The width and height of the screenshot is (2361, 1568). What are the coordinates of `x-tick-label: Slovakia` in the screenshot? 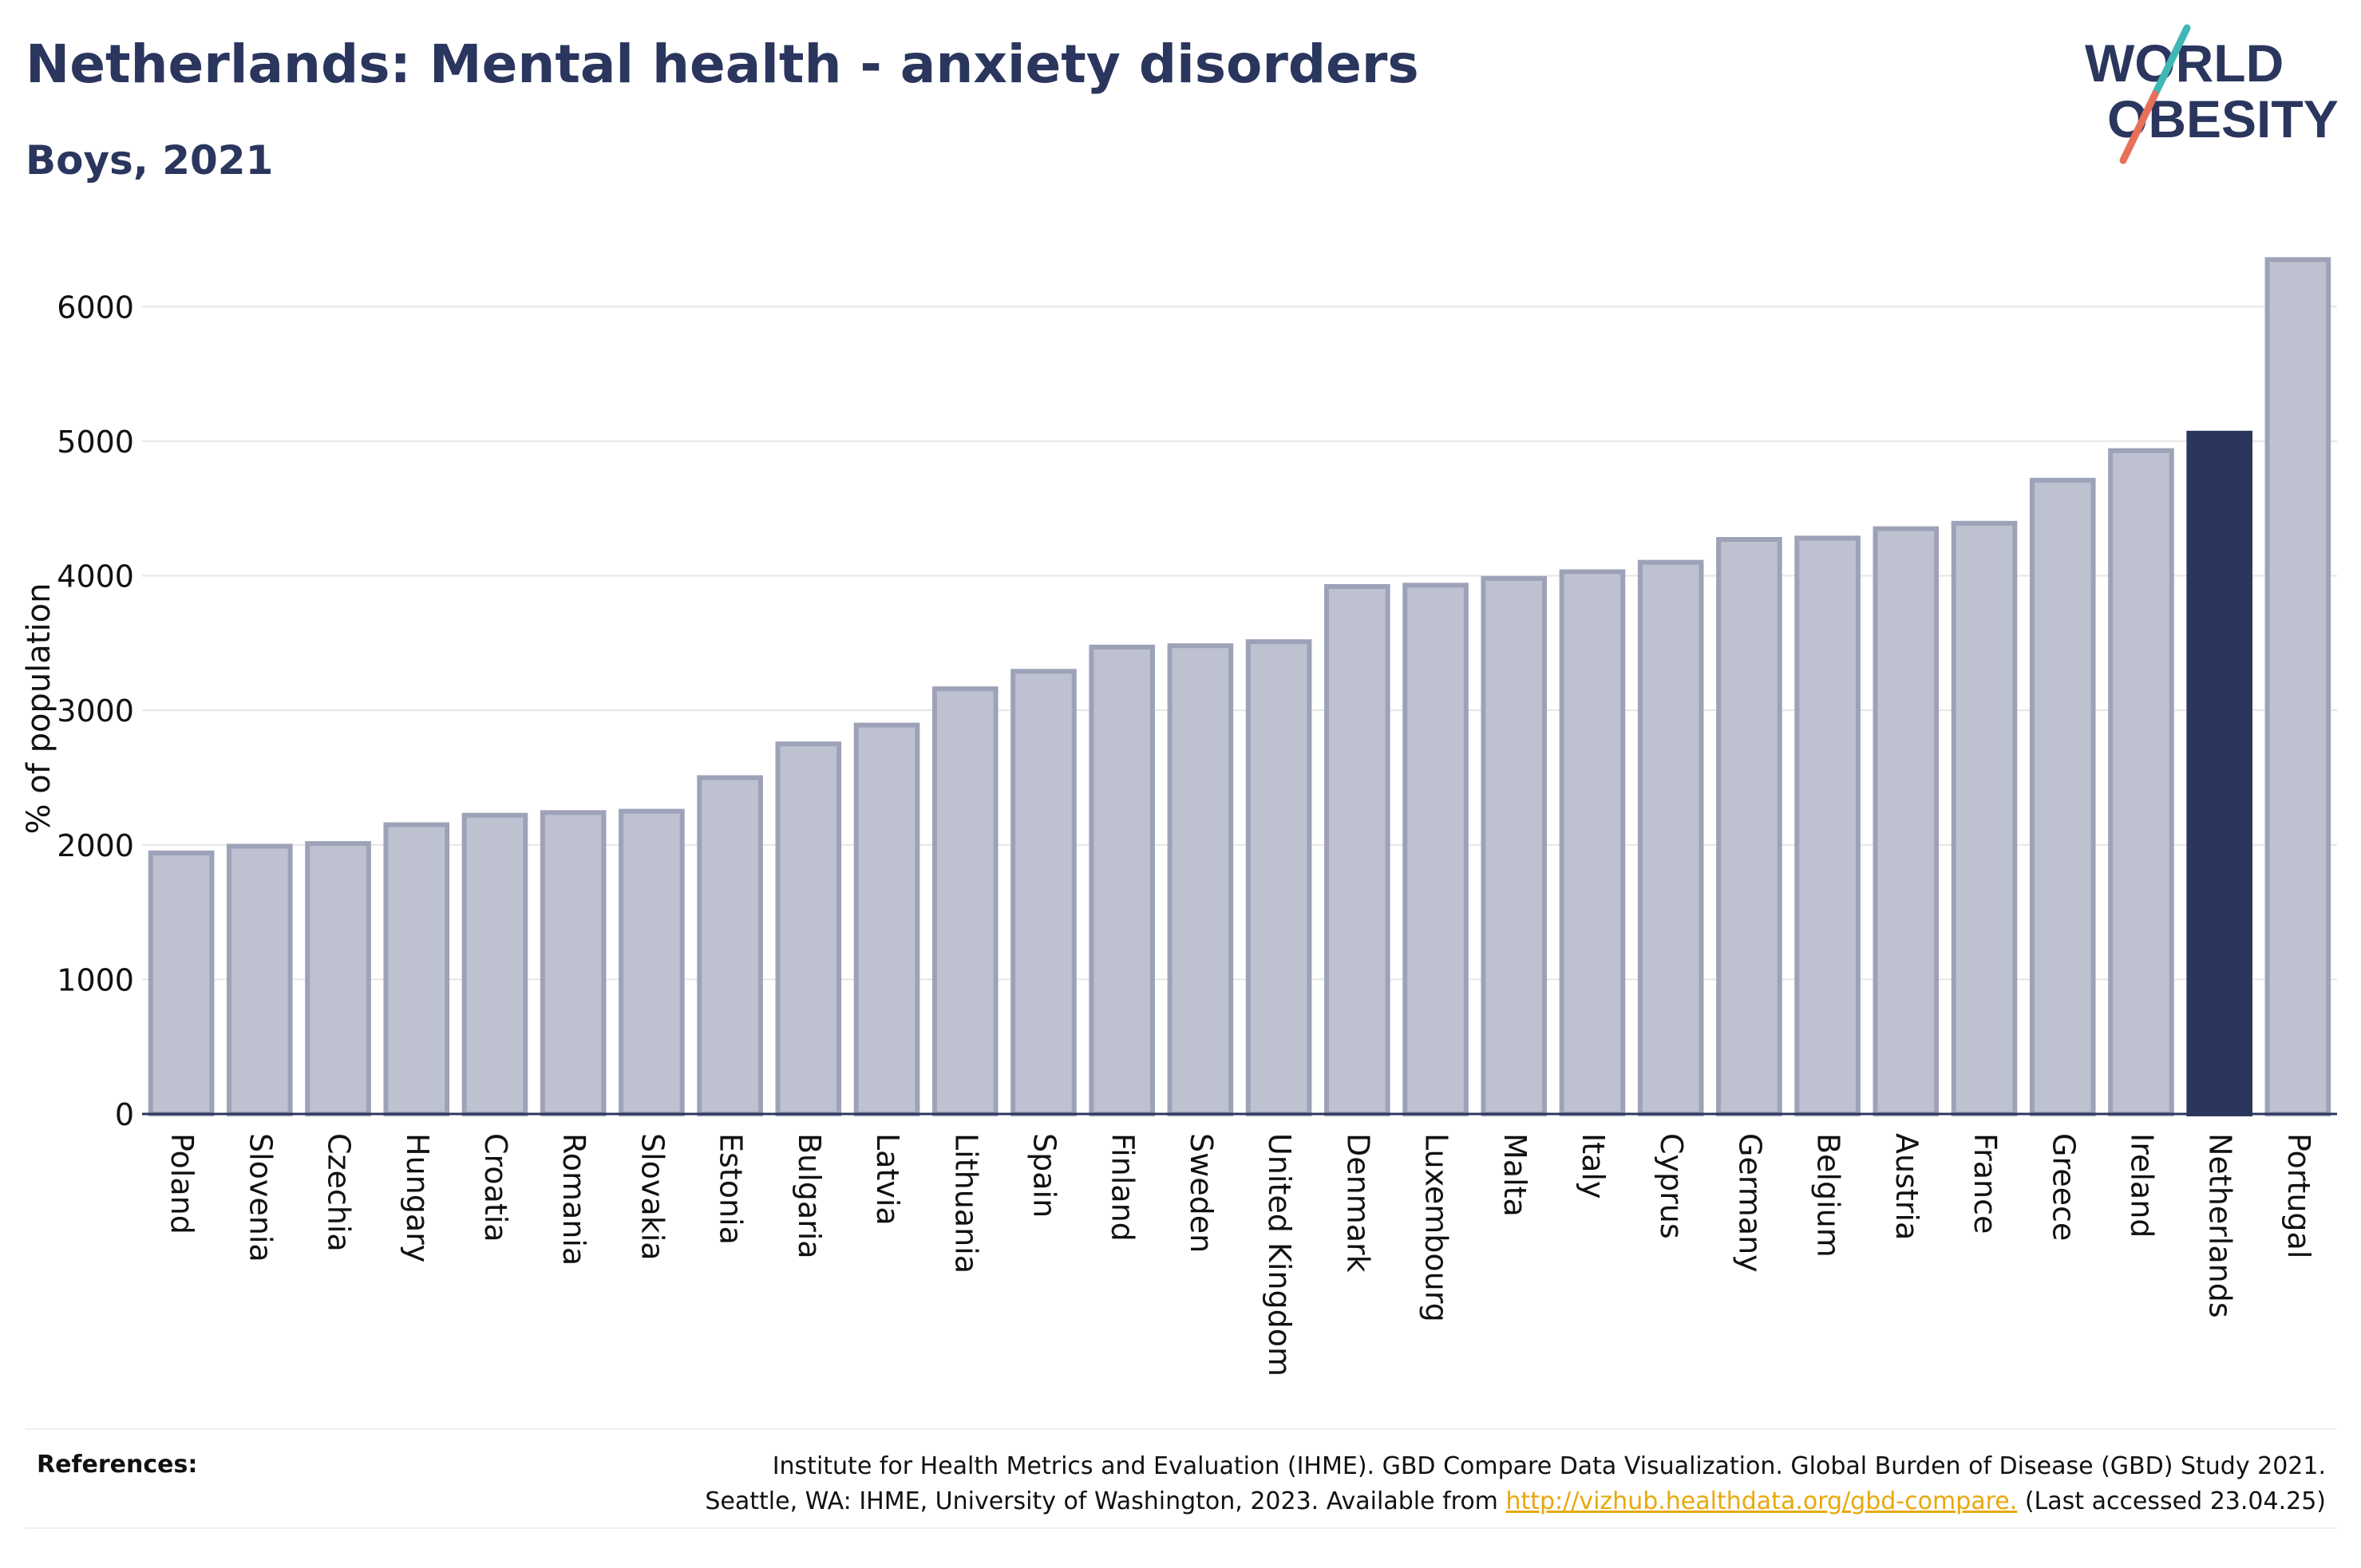 It's located at (652, 1197).